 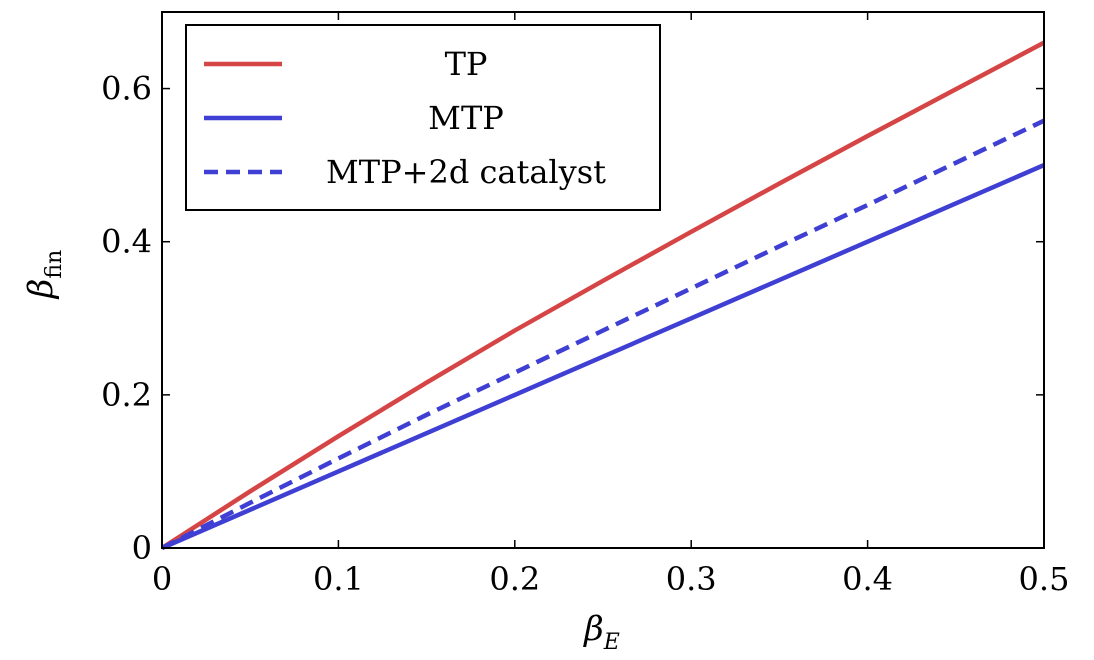 I want to click on x-tick-label: 0.5, so click(x=1044, y=579).